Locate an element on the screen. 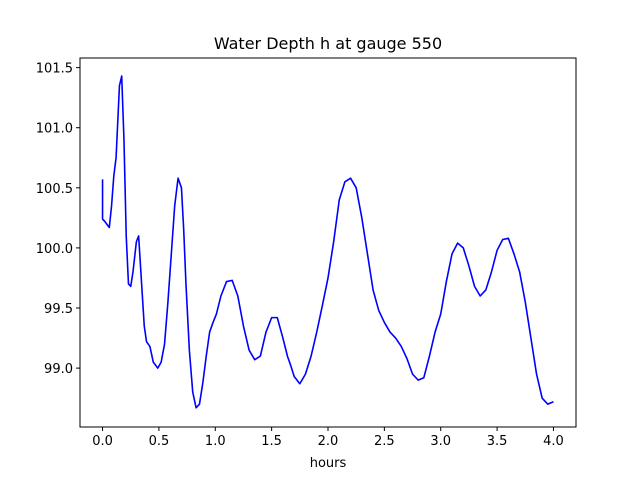 This screenshot has height=480, width=640. y-axis: 99.0 99.5 100.0 100.5 101.0 101.5 is located at coordinates (58, 219).